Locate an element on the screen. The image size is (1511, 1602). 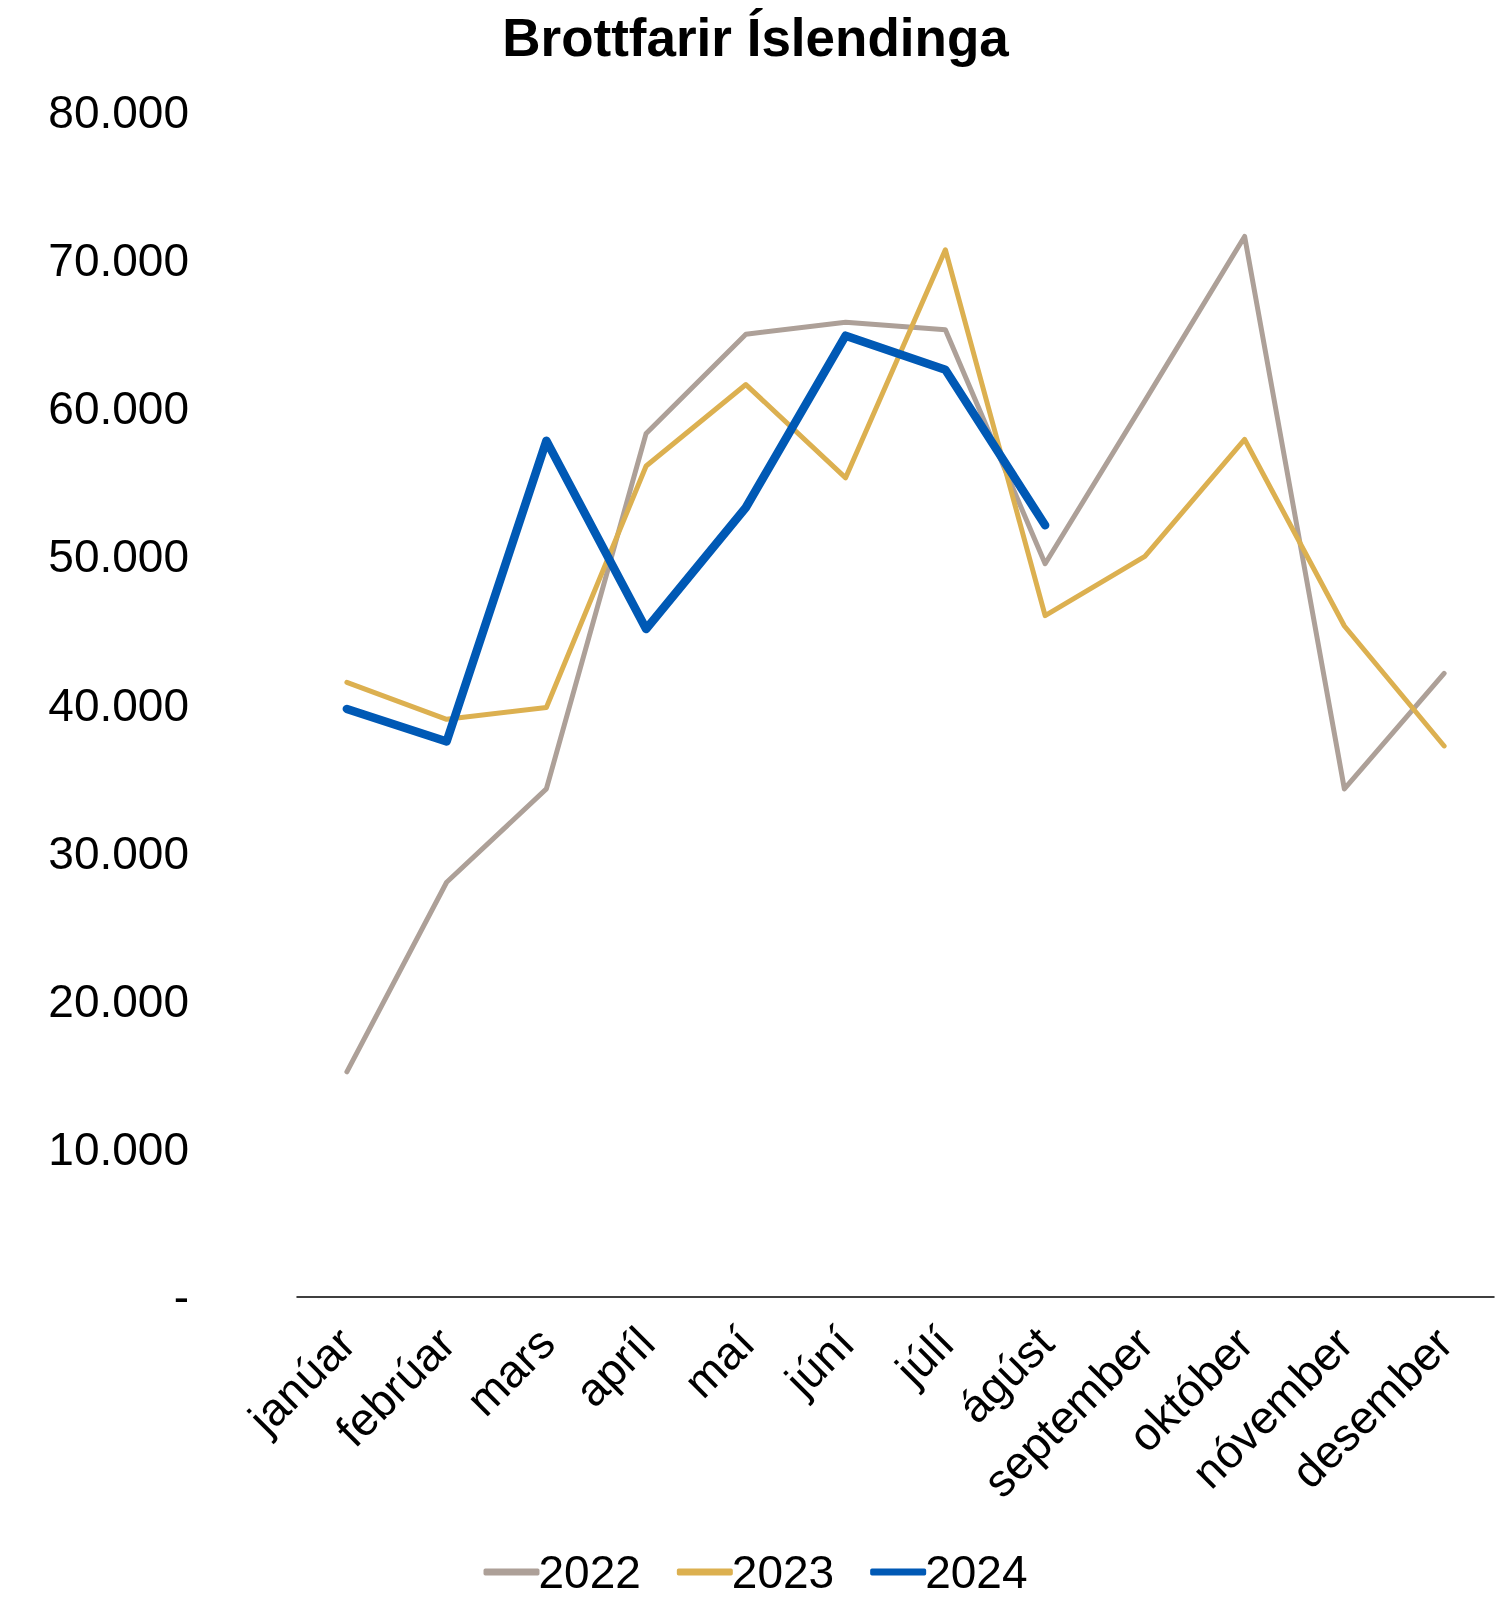
y-tick-label: 50.000 is located at coordinates (118, 556).